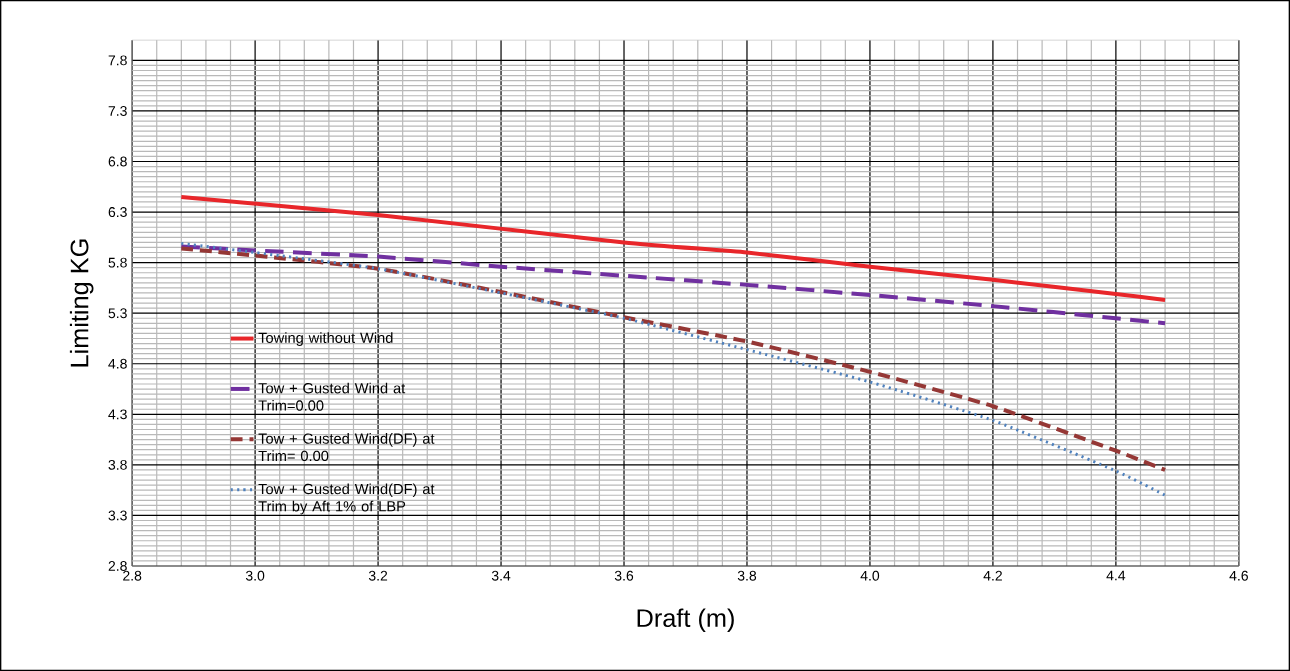  I want to click on x-tick-label: 3.0, so click(255, 575).